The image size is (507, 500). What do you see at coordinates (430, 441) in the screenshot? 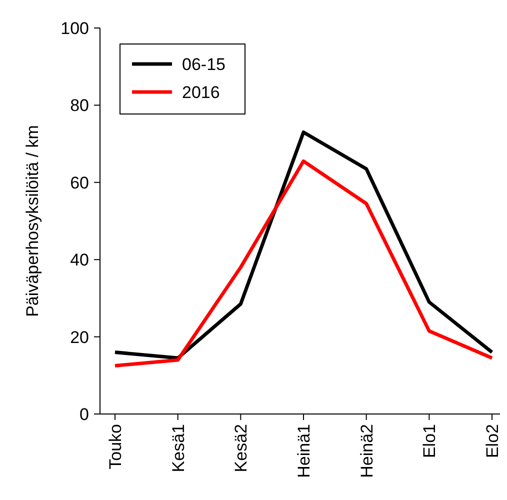
I see `x-tick-label: Elo1` at bounding box center [430, 441].